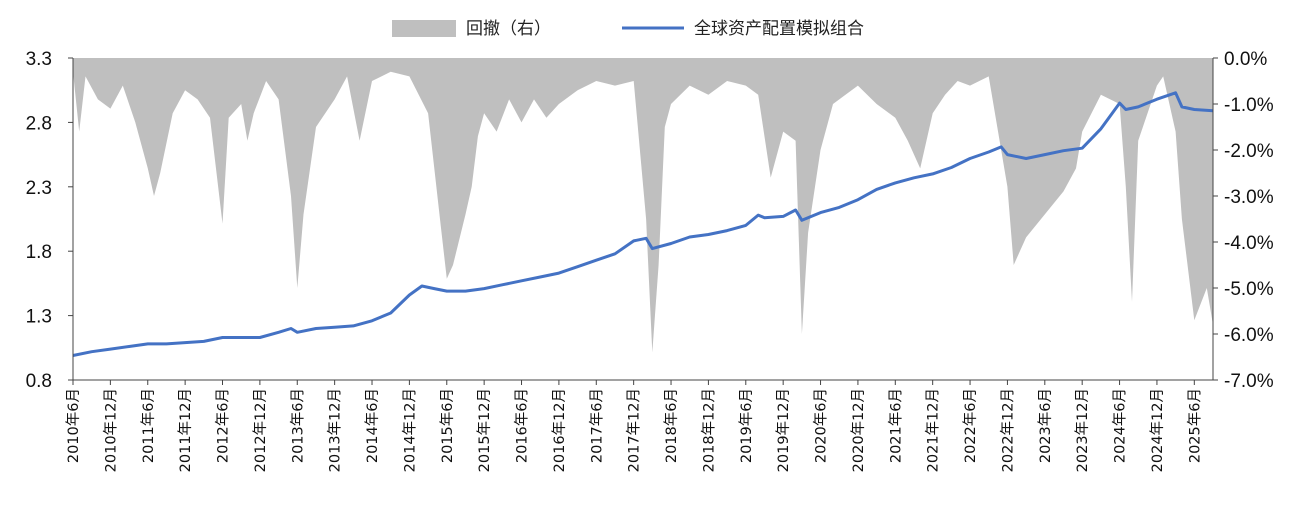 The width and height of the screenshot is (1305, 531). Describe the element at coordinates (39, 252) in the screenshot. I see `left-tick-label: 1.8` at that location.